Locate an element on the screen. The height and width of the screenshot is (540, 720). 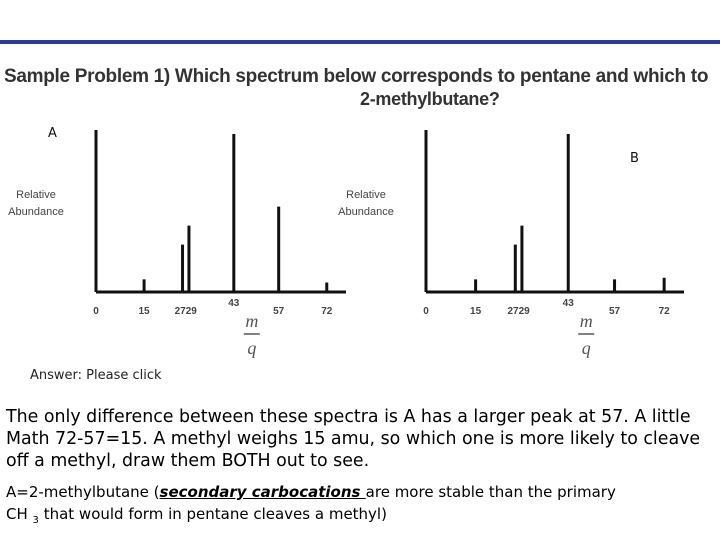
heading-line-2: 2-methylbutane? is located at coordinates (430, 99).